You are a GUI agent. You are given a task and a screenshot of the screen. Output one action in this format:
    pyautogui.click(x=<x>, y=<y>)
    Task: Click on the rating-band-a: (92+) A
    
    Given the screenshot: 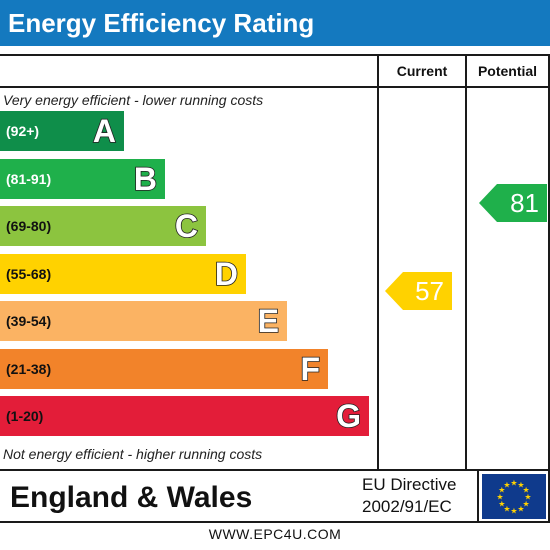 What is the action you would take?
    pyautogui.click(x=62, y=131)
    